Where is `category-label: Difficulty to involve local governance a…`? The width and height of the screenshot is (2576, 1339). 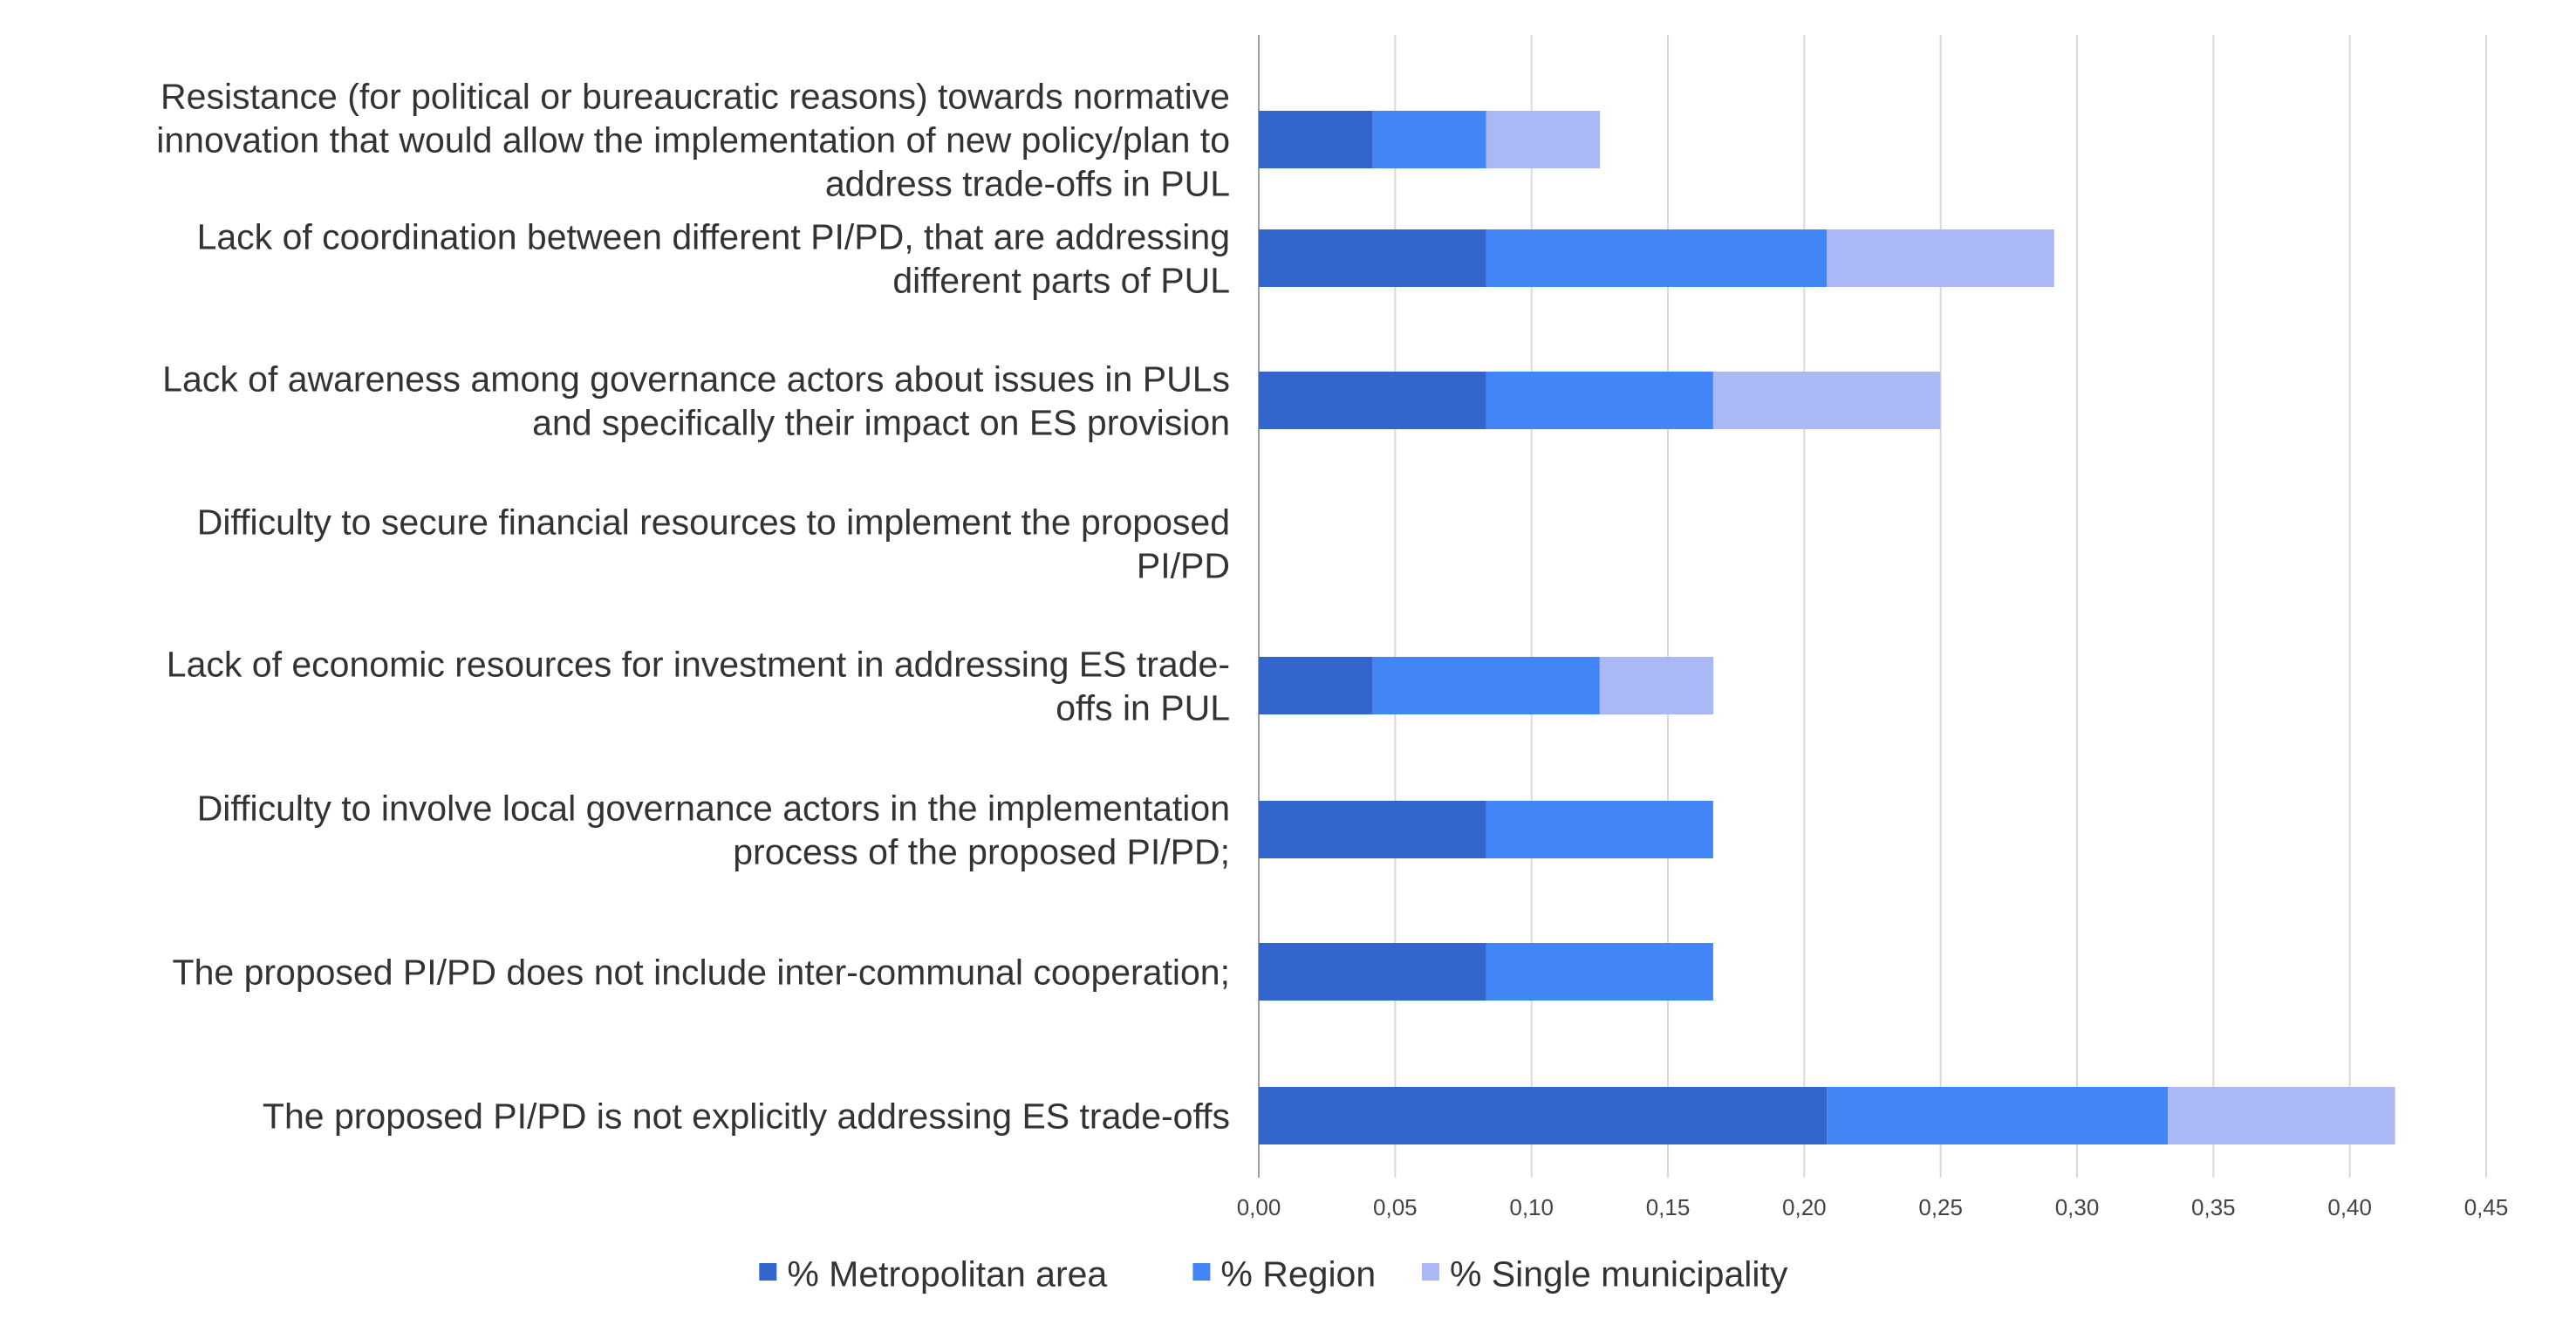
category-label: Difficulty to involve local governance a… is located at coordinates (713, 829).